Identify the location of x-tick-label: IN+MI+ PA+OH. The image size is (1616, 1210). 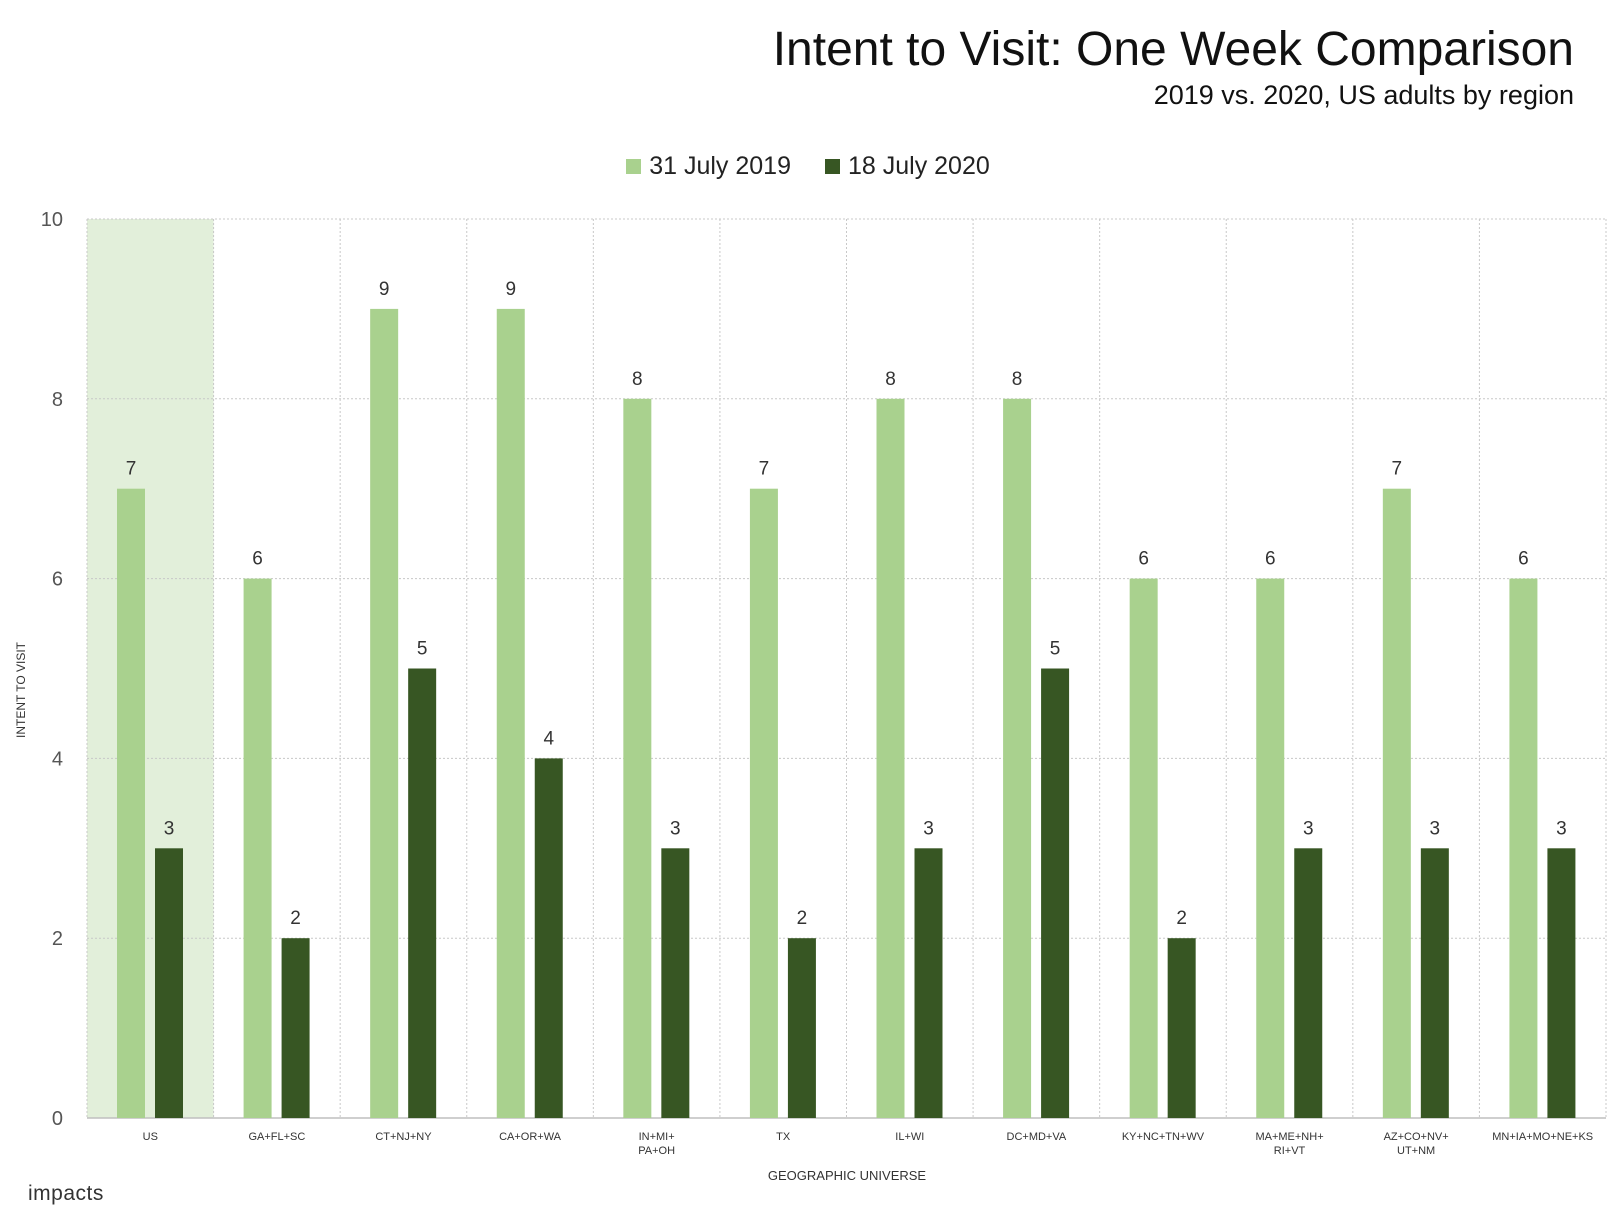
(656, 1144).